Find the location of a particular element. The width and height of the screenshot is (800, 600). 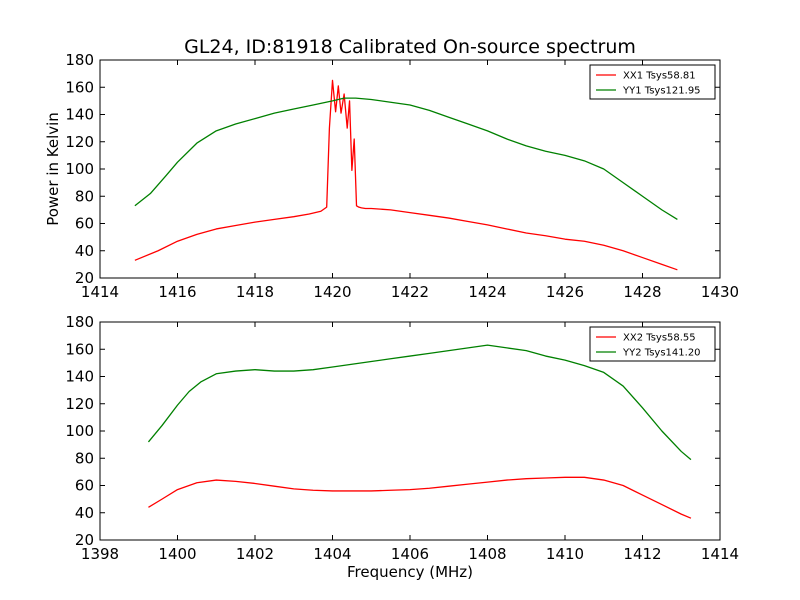

top-x-tick-label: 1414 is located at coordinates (100, 292).